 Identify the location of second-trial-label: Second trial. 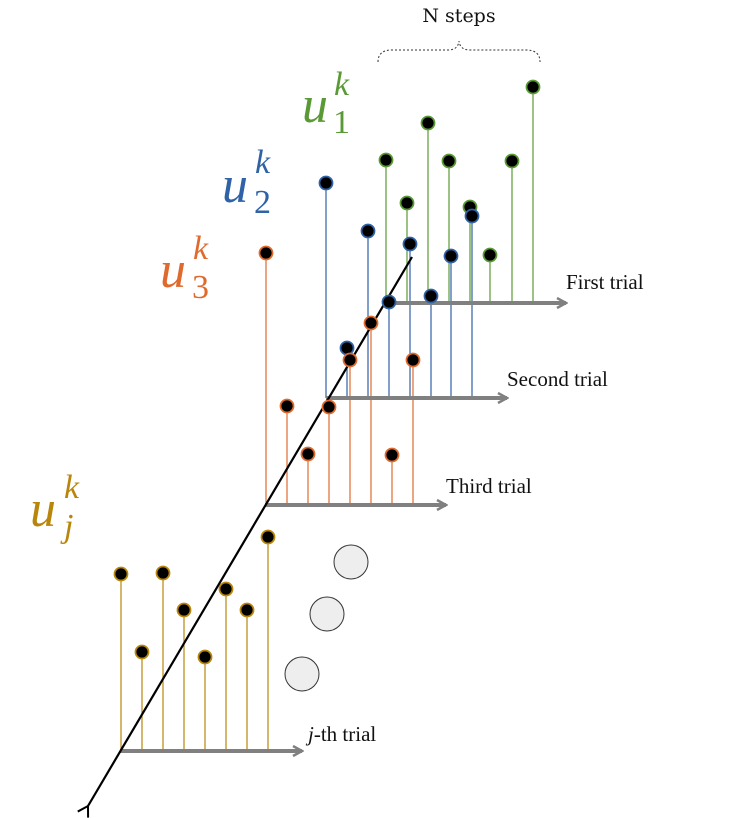
(557, 379).